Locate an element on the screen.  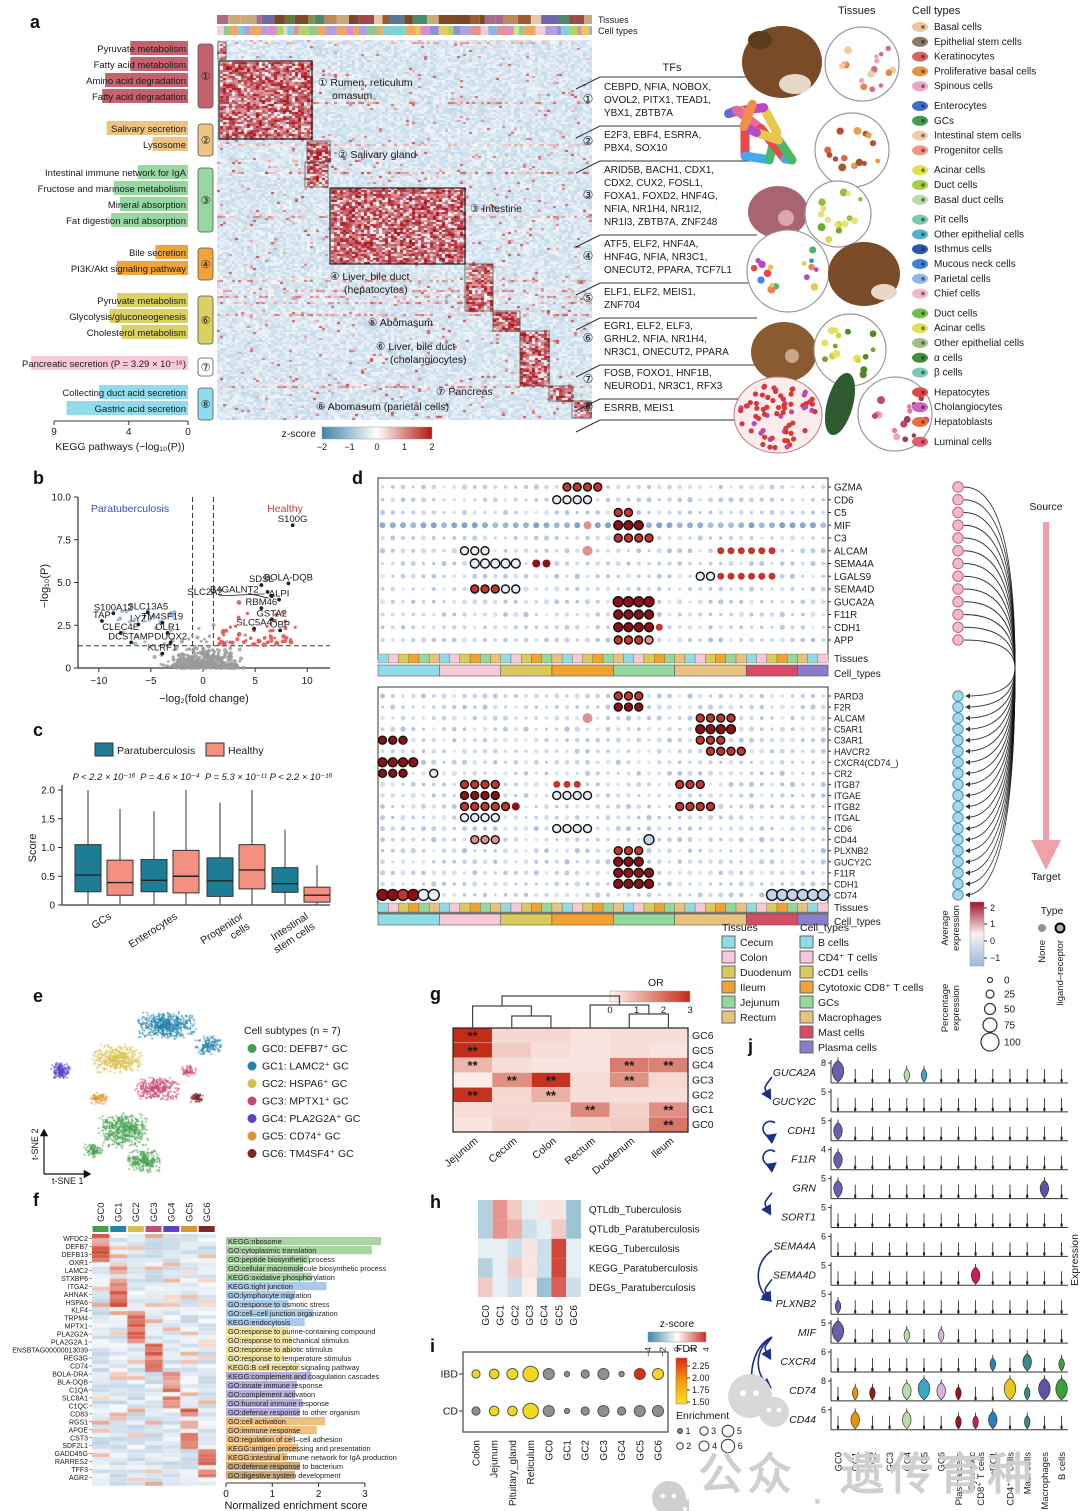
gene-label: DCSTAMP is located at coordinates (131, 636).